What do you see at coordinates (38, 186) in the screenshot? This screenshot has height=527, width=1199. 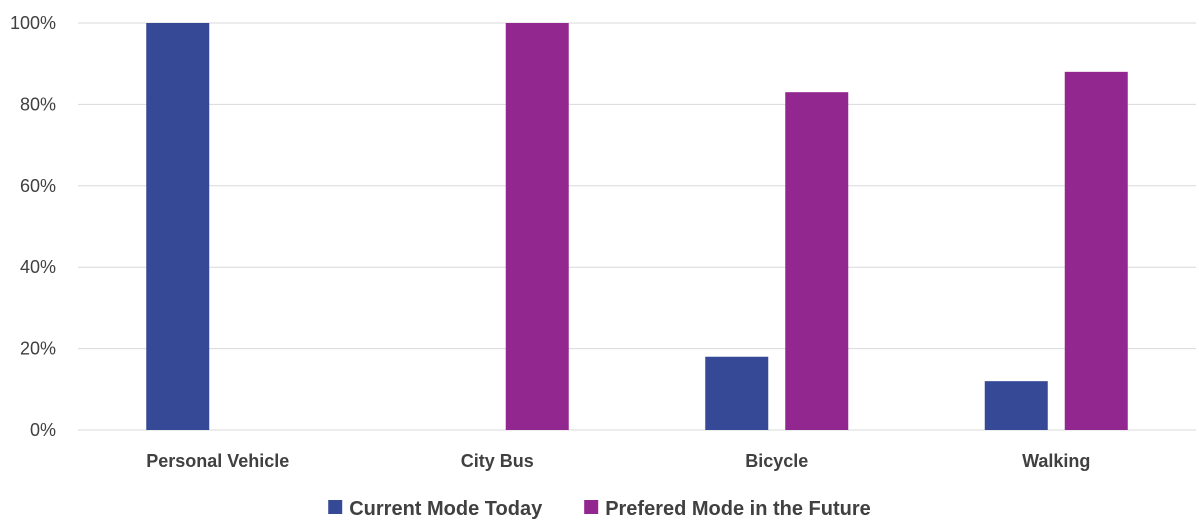 I see `y-tick-label: 60%` at bounding box center [38, 186].